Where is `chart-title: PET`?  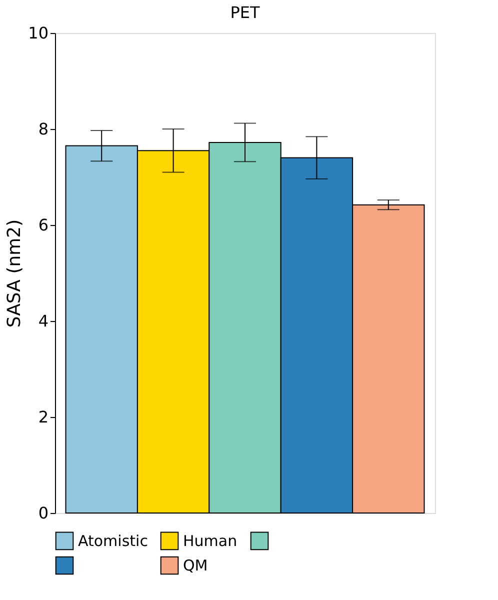 chart-title: PET is located at coordinates (245, 12).